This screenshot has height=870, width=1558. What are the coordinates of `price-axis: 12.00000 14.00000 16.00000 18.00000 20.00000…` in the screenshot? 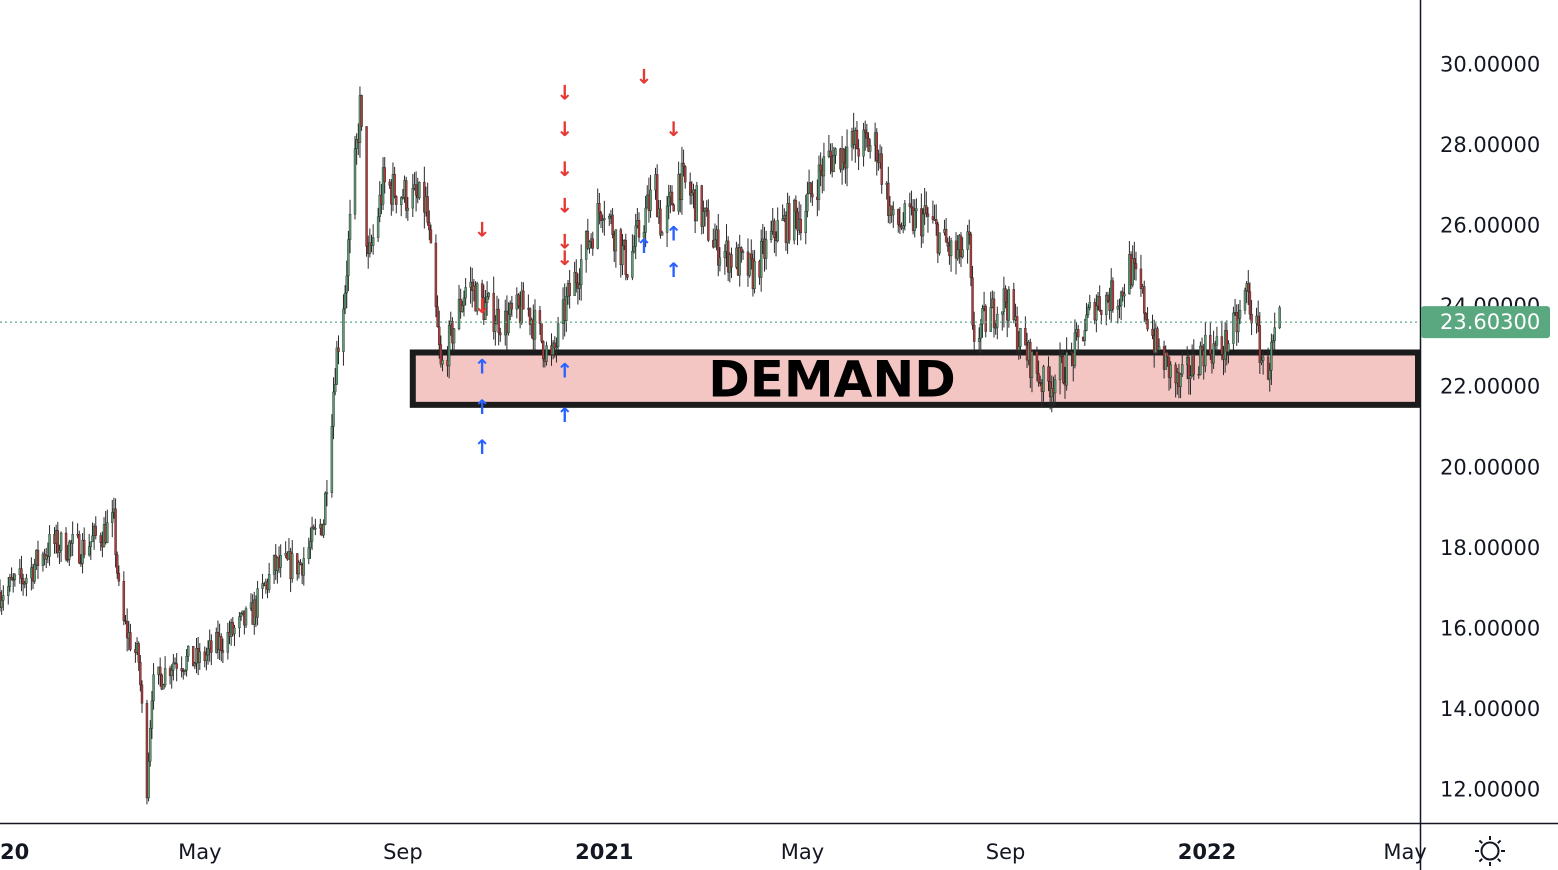 It's located at (1490, 427).